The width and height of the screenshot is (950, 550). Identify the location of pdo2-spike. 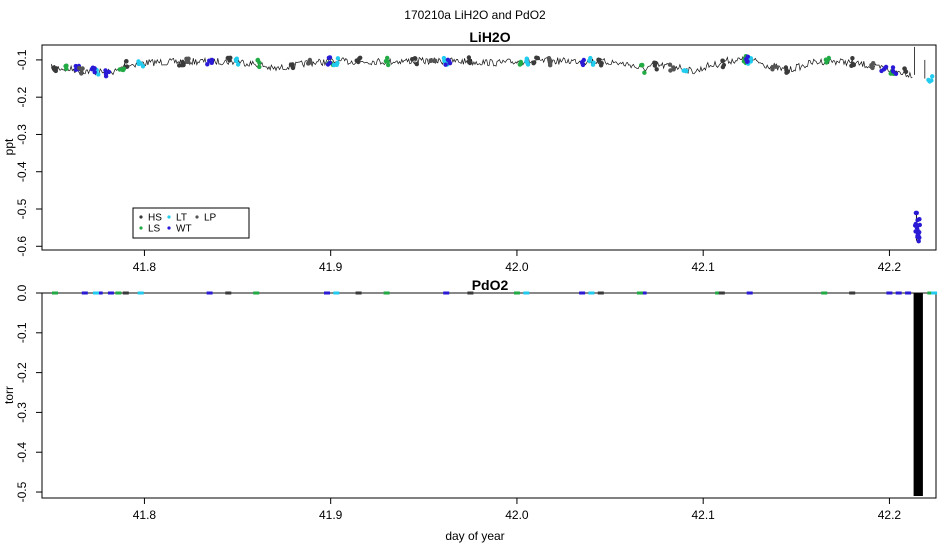
(918, 394).